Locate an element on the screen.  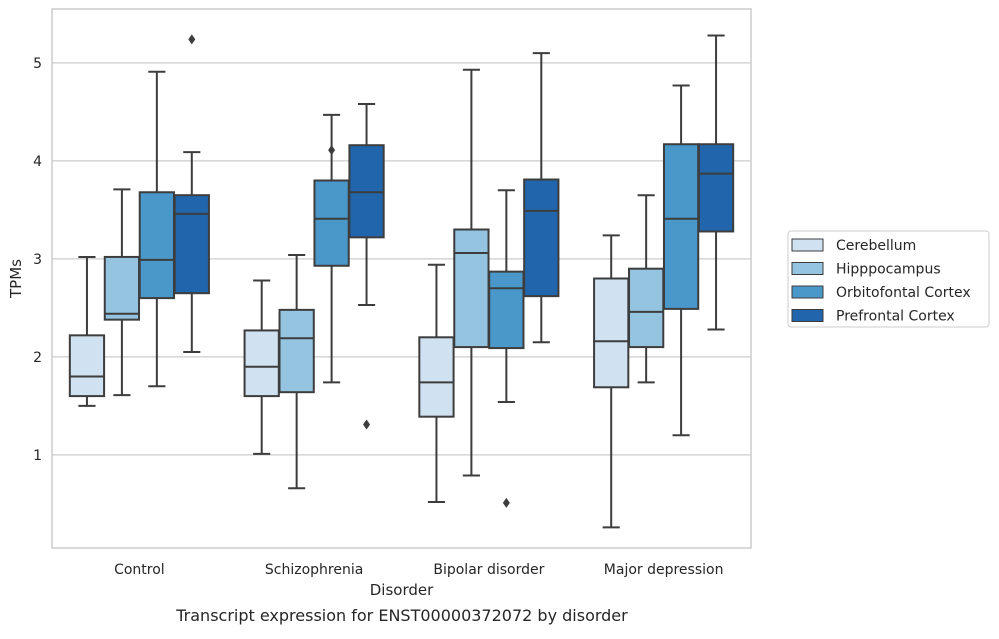
y-tick-label: 4 is located at coordinates (37, 162).